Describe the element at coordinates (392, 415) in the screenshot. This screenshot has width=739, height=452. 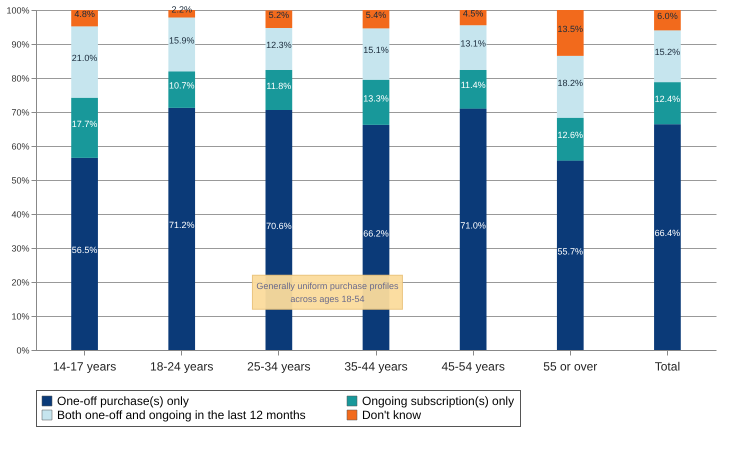
I see `legend-label: Don't know` at that location.